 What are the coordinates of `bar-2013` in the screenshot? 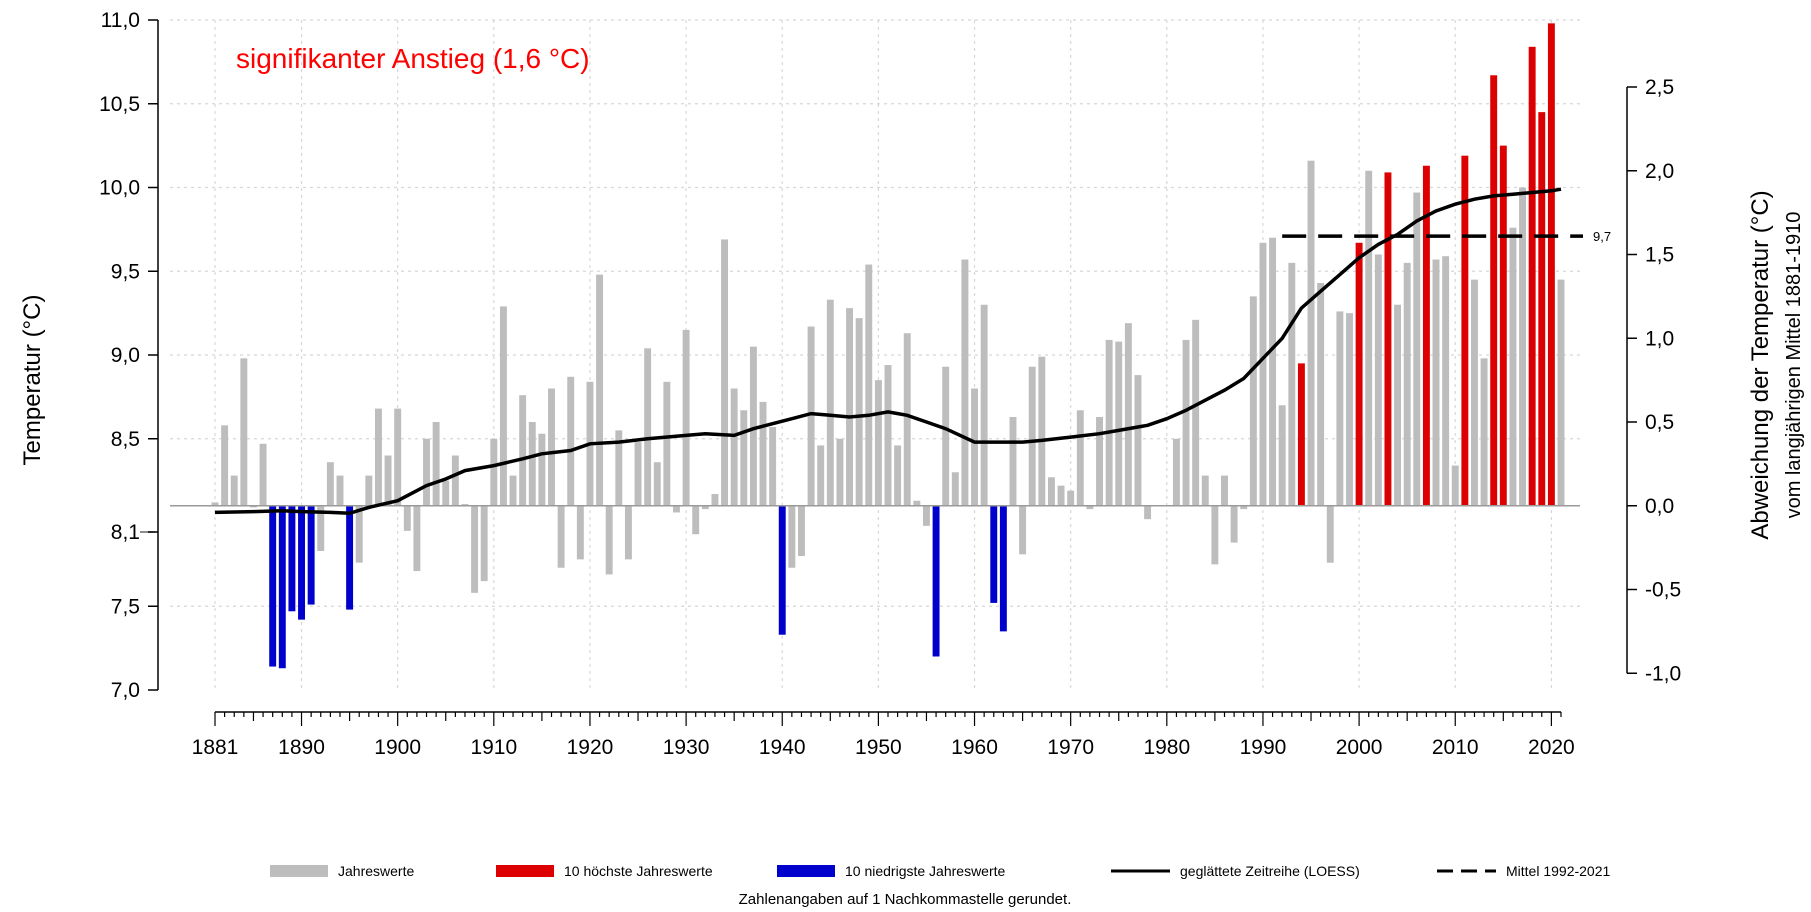 It's located at (1484, 432).